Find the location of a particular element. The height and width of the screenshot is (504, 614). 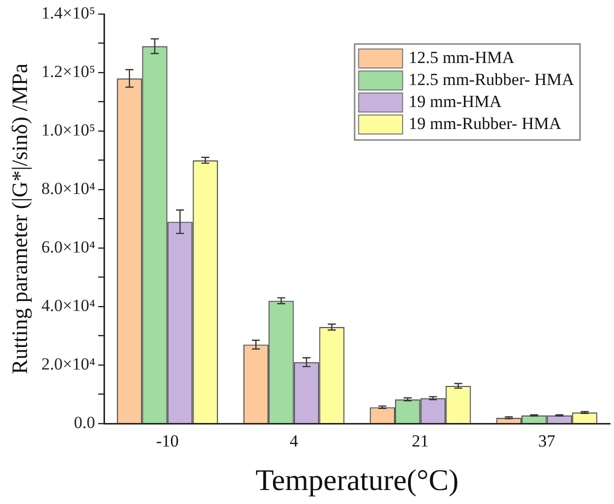

y-axis-title: Rutting parameter (|G*|/sinδ) /MPa is located at coordinates (19, 218).